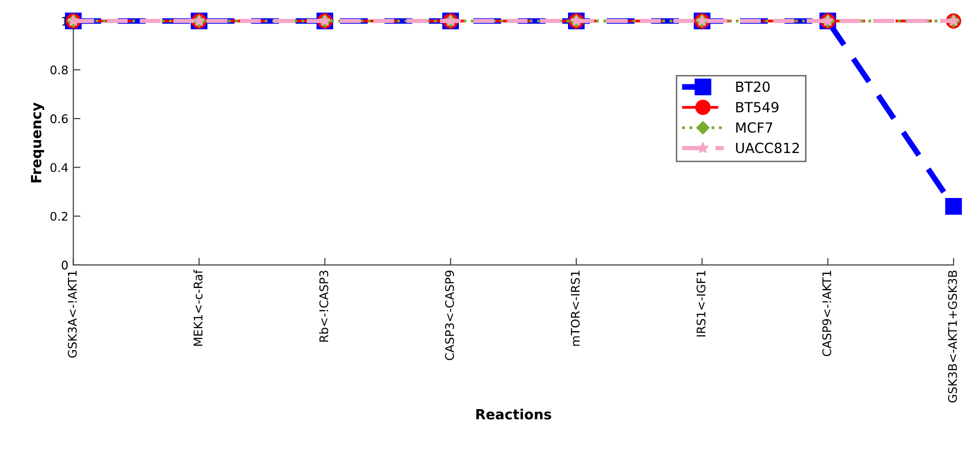 The width and height of the screenshot is (978, 456). What do you see at coordinates (65, 265) in the screenshot?
I see `y-tick-label: 0` at bounding box center [65, 265].